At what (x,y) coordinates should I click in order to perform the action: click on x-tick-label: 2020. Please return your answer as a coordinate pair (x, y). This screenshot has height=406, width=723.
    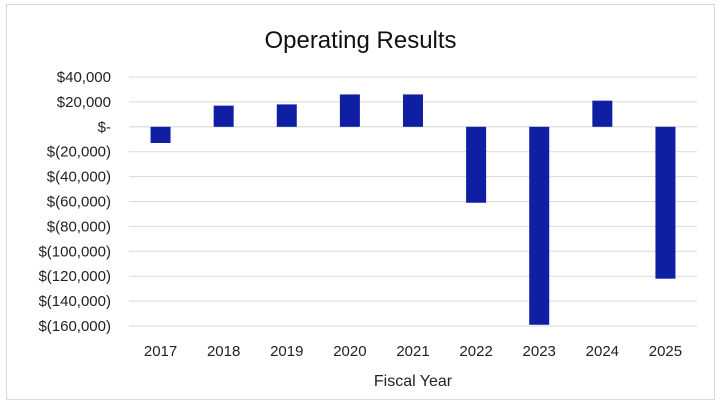
    Looking at the image, I should click on (349, 351).